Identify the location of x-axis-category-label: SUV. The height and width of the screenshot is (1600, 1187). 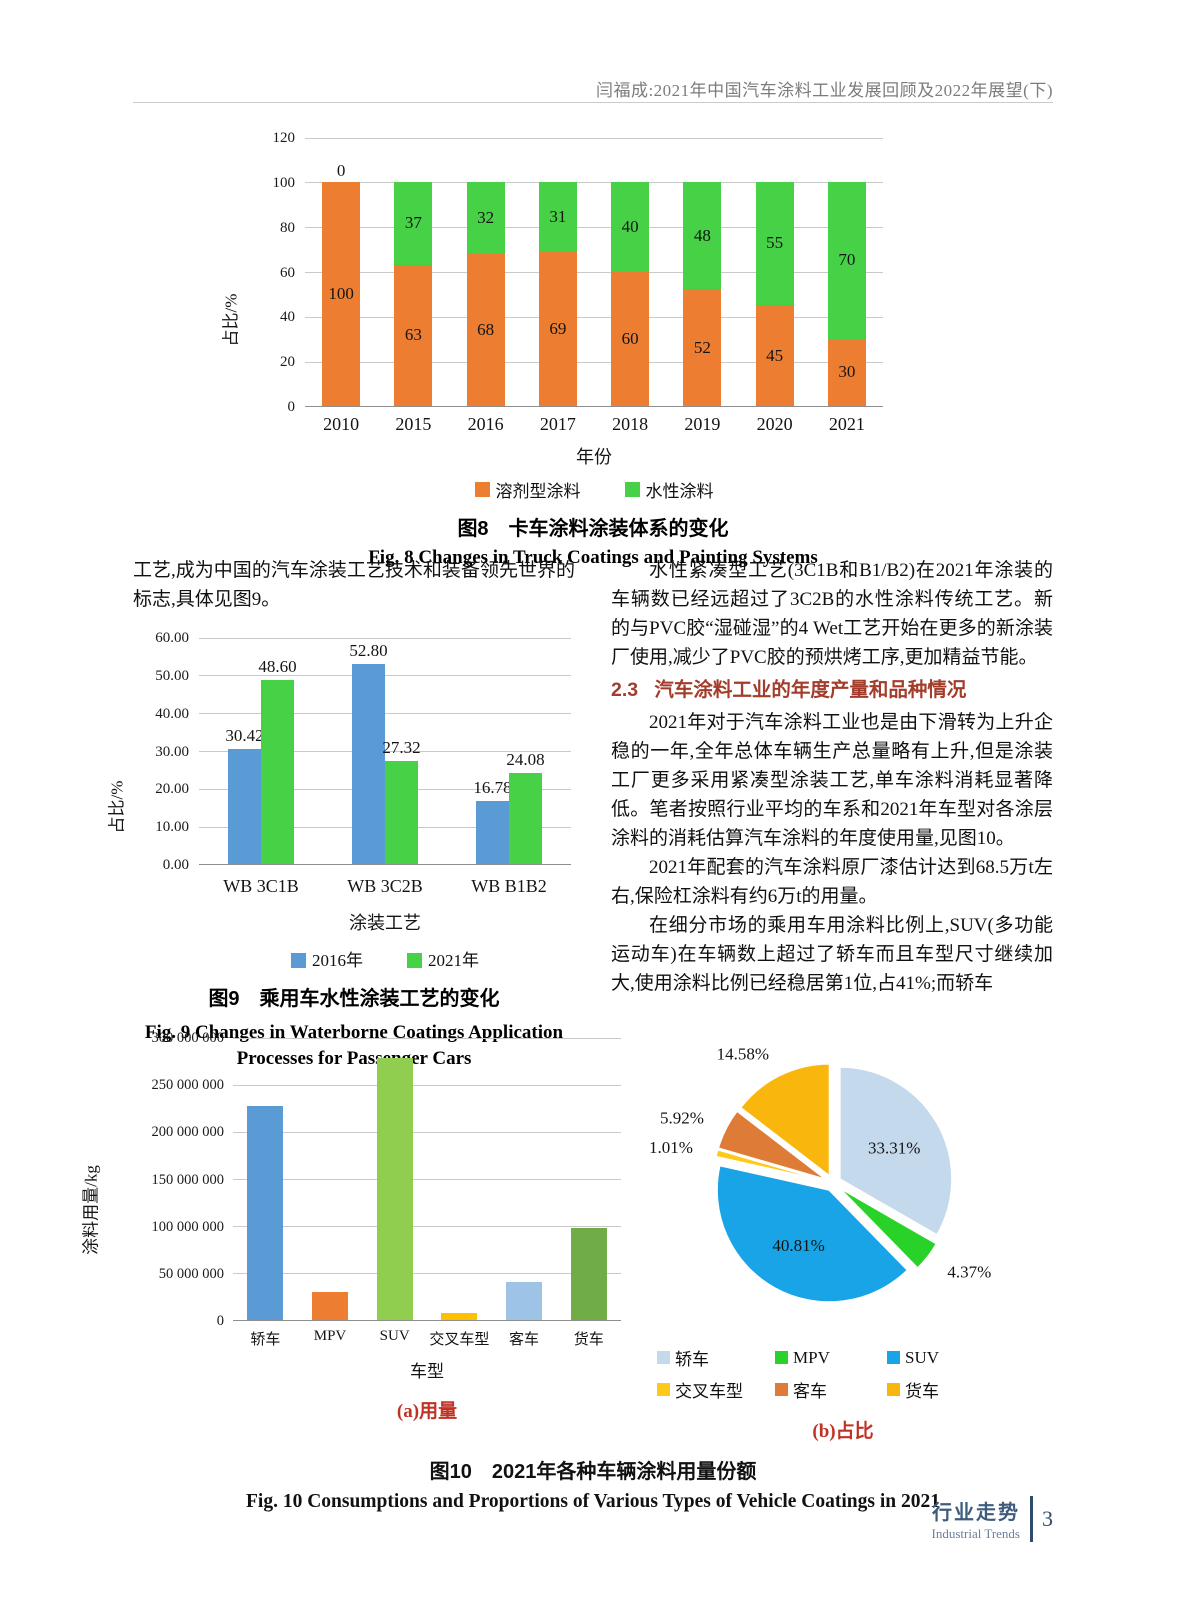
(394, 1336).